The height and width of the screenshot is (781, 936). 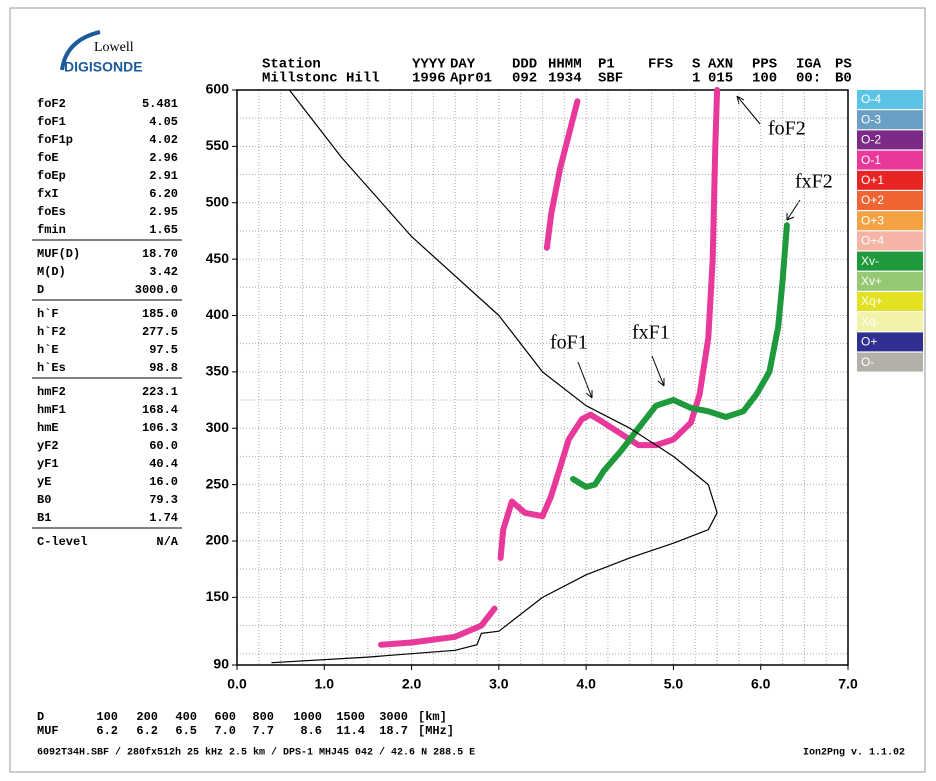 What do you see at coordinates (761, 684) in the screenshot?
I see `x-tick-label: 6.0` at bounding box center [761, 684].